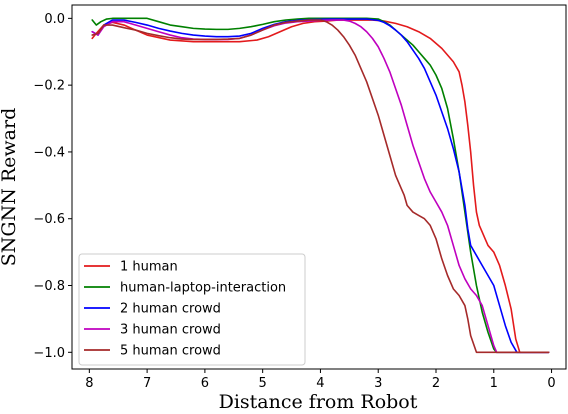 Image resolution: width=568 pixels, height=414 pixels. I want to click on x-tick-label: 0, so click(551, 383).